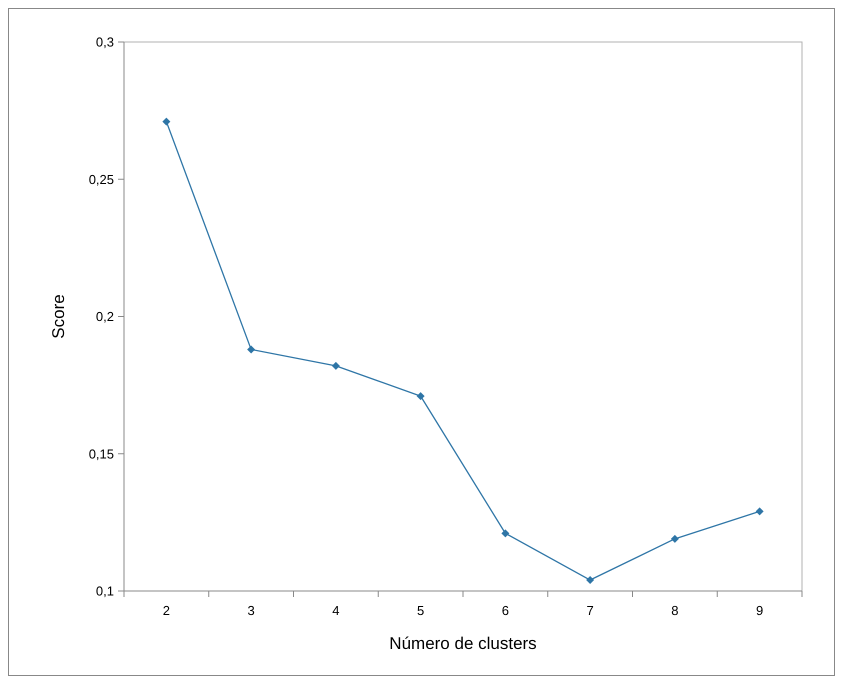  Describe the element at coordinates (105, 591) in the screenshot. I see `y-tick-label: 0,1` at that location.